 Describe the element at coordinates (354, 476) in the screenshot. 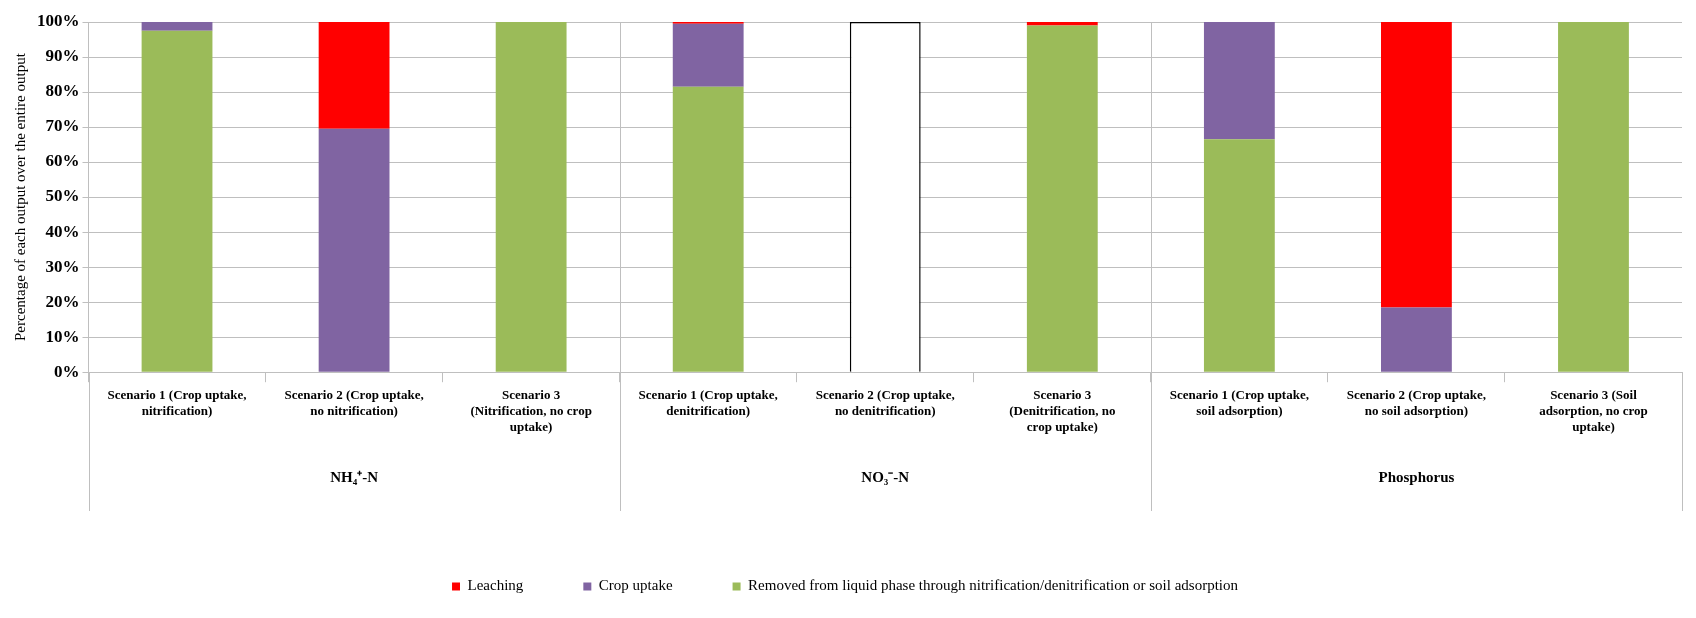

I see `text: NH₄⁺-N` at that location.